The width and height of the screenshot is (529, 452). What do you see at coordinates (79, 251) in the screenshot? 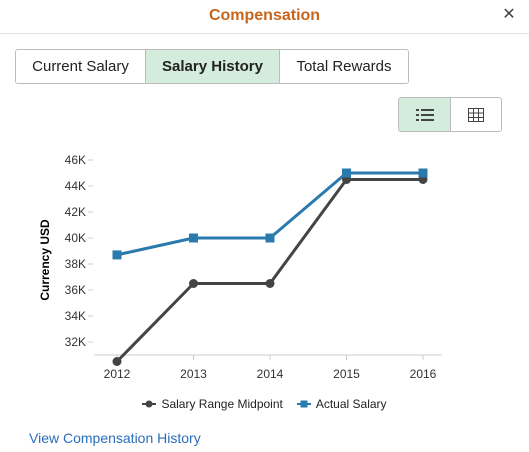
I see `y-axis: 32K 34K 36K 38K 40K 42K 44K 46K` at bounding box center [79, 251].